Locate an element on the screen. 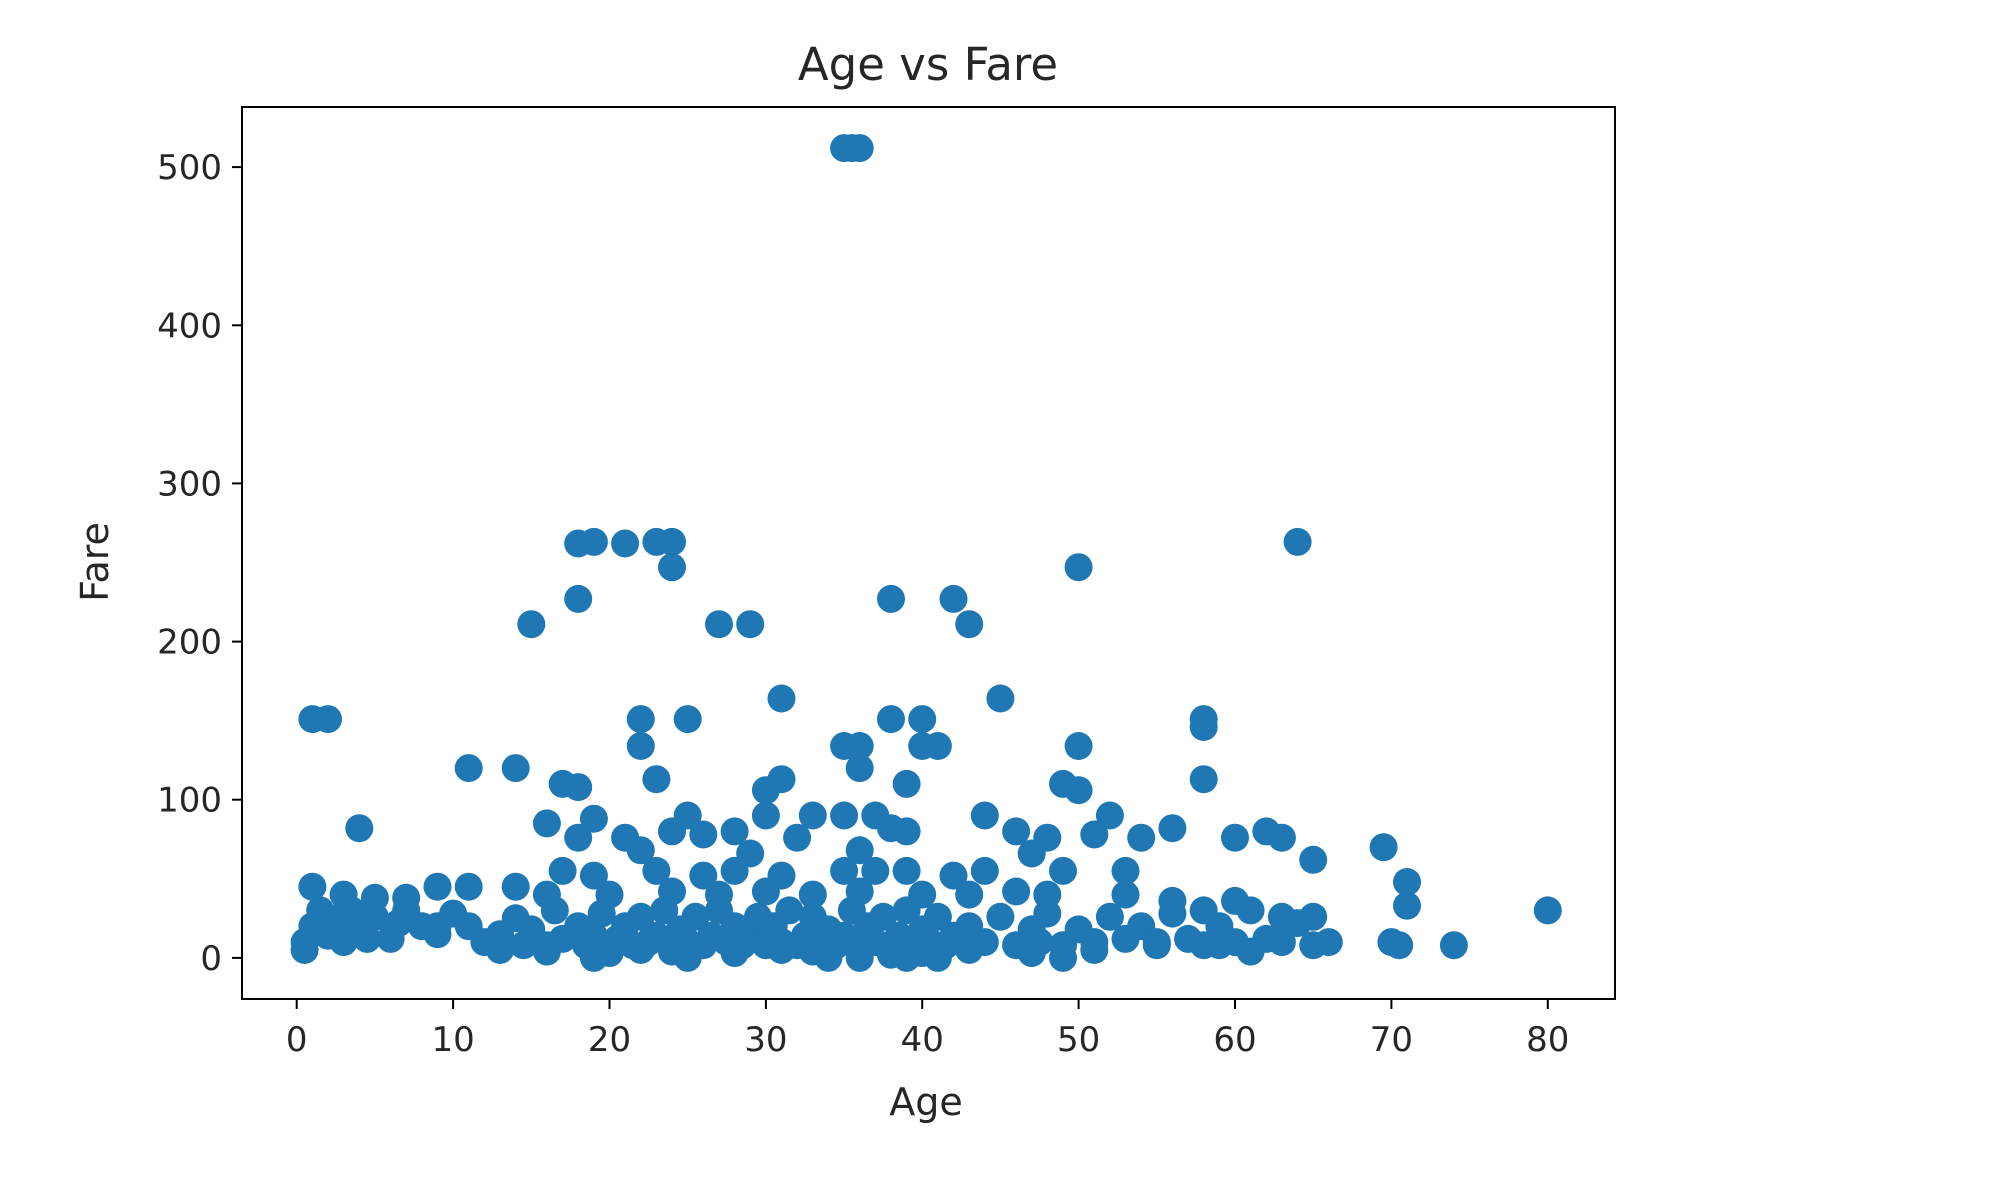 The image size is (2000, 1185). y-tick-label: 100 is located at coordinates (189, 801).